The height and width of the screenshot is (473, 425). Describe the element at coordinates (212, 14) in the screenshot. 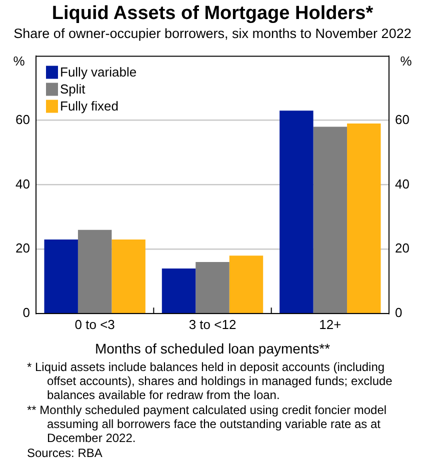

I see `chart-title: Liquid Assets of Mortgage Holders*` at that location.